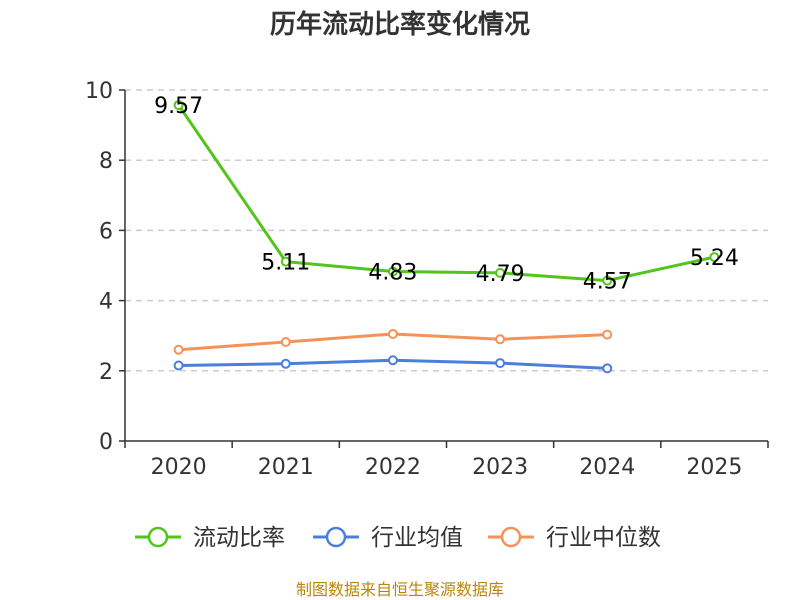  I want to click on data-label: 5.11, so click(285, 263).